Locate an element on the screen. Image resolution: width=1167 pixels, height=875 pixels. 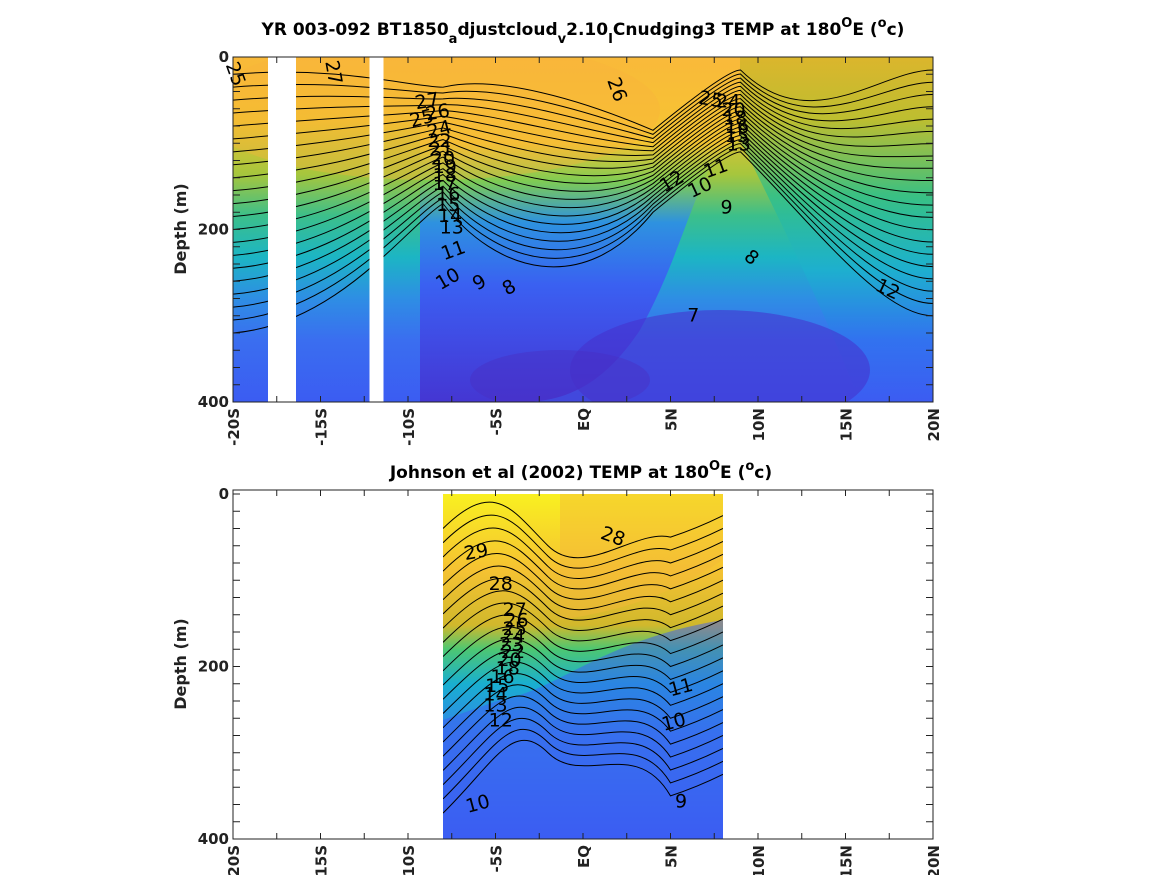
contour-label: 20 is located at coordinates (733, 110).